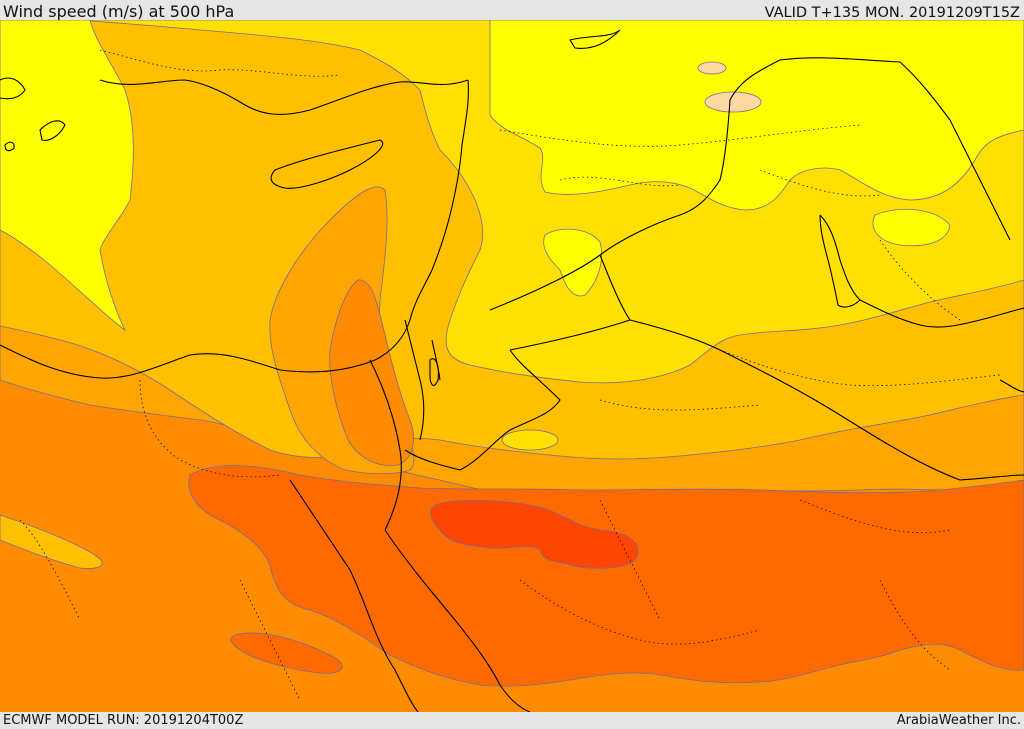  What do you see at coordinates (286, 653) in the screenshot?
I see `blob-orange-dark-sw` at bounding box center [286, 653].